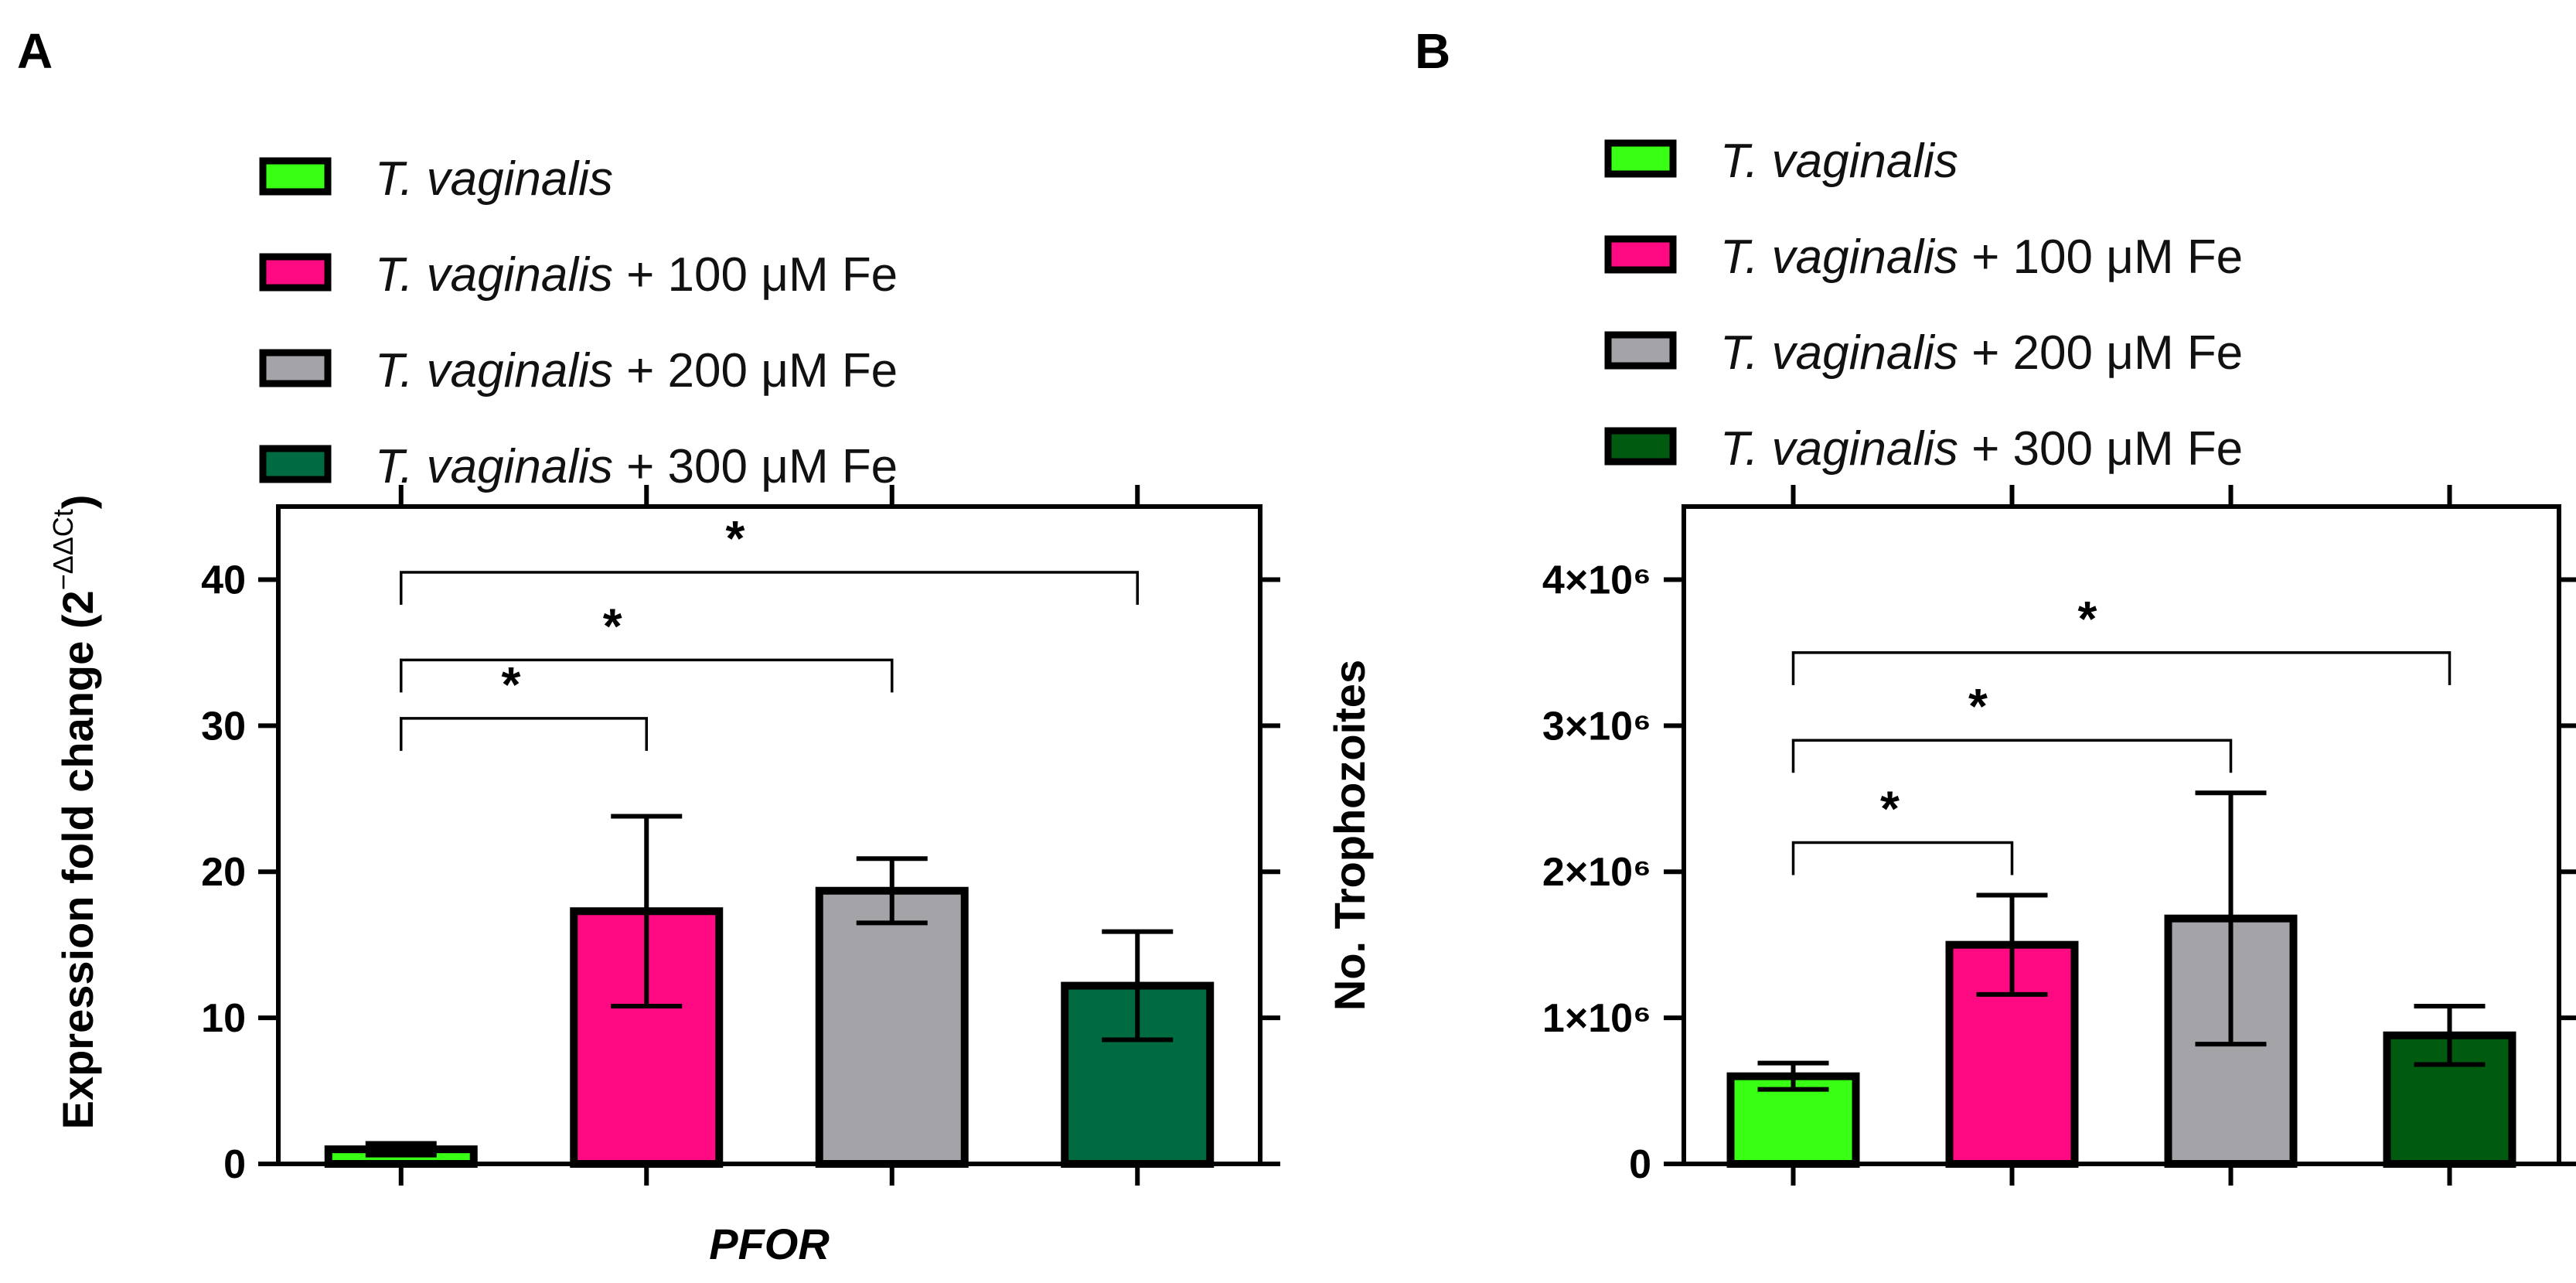 The height and width of the screenshot is (1283, 2576). I want to click on y-axis-title: No. Trophozoites, so click(1349, 835).